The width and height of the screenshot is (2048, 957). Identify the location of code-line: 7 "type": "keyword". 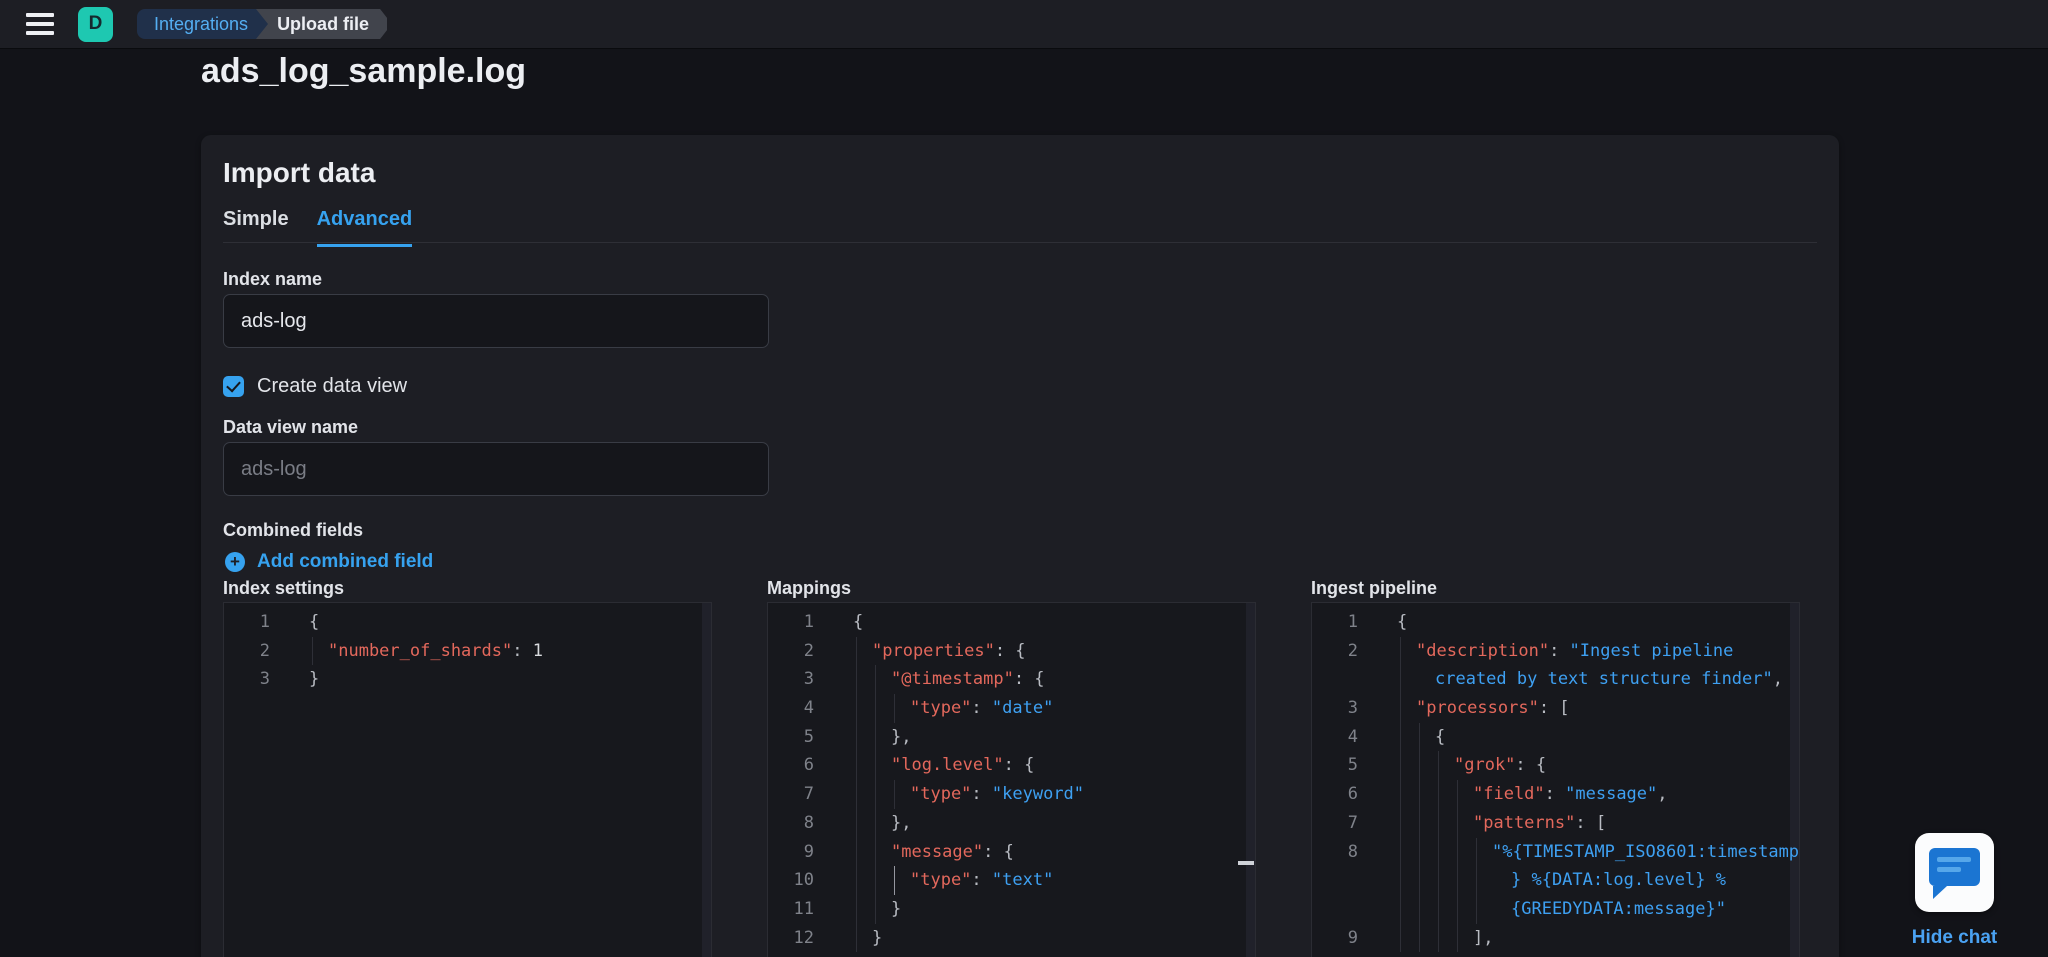
(1011, 794).